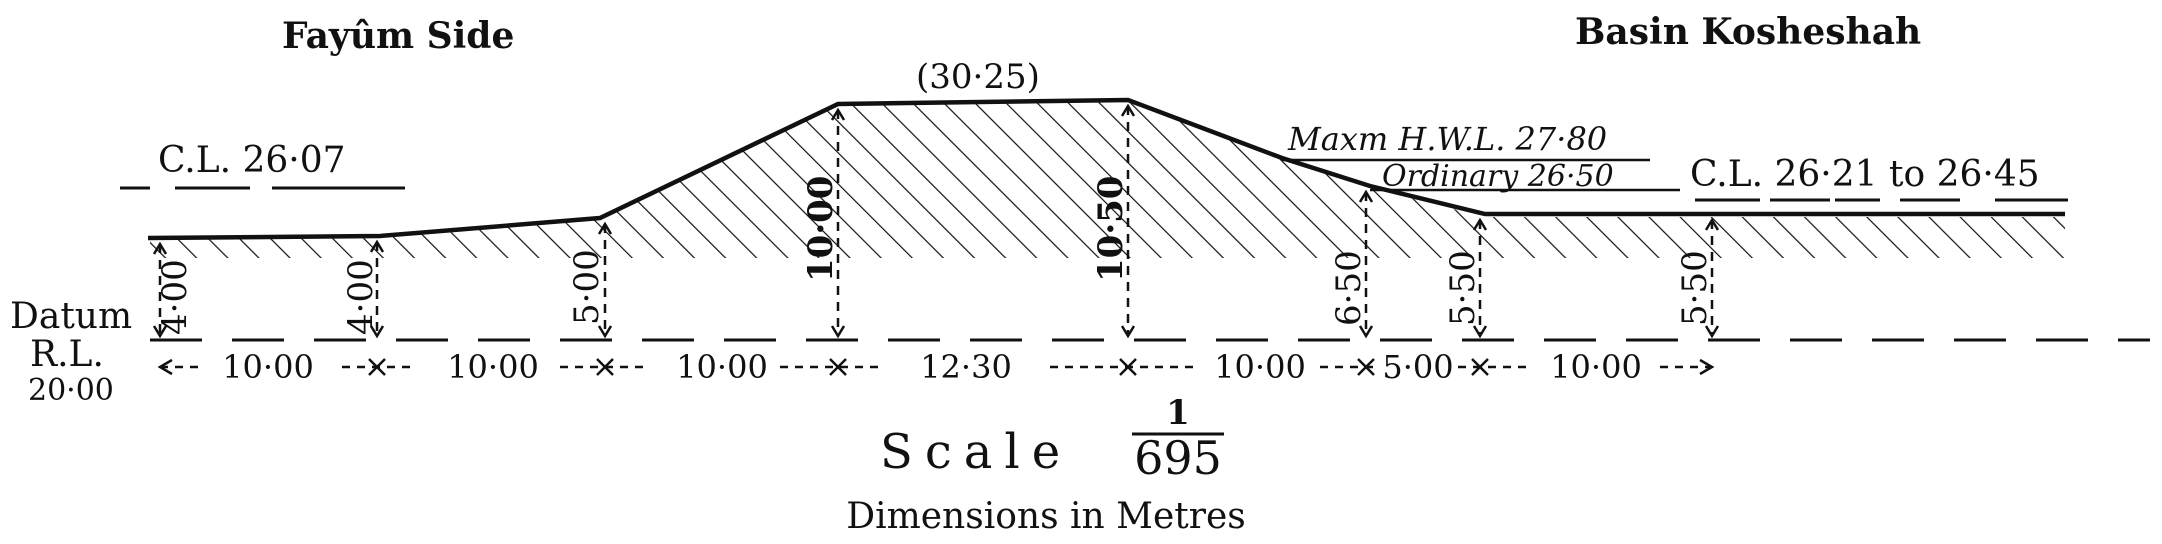  I want to click on span-label-7: 10·00, so click(1596, 367).